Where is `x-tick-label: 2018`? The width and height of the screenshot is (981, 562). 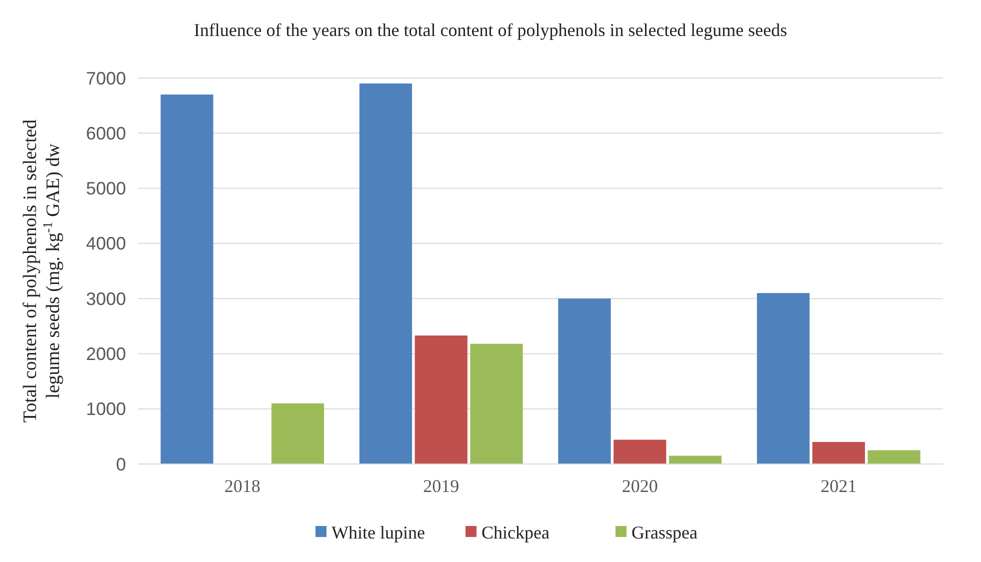 x-tick-label: 2018 is located at coordinates (242, 486).